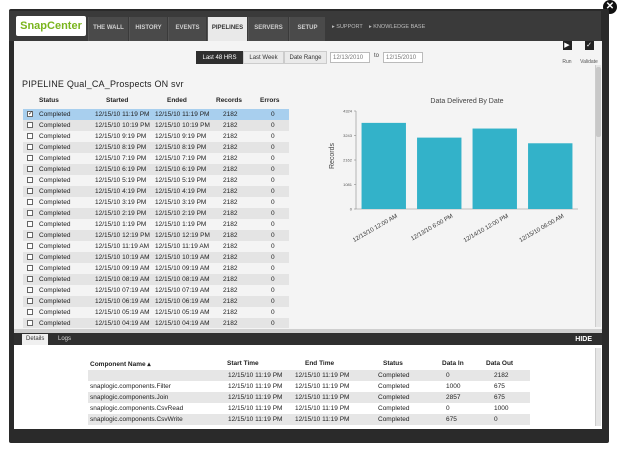 This screenshot has height=450, width=617. What do you see at coordinates (397, 27) in the screenshot?
I see `knowledge-base-link: ▸ KNOWLEDGE BASE` at bounding box center [397, 27].